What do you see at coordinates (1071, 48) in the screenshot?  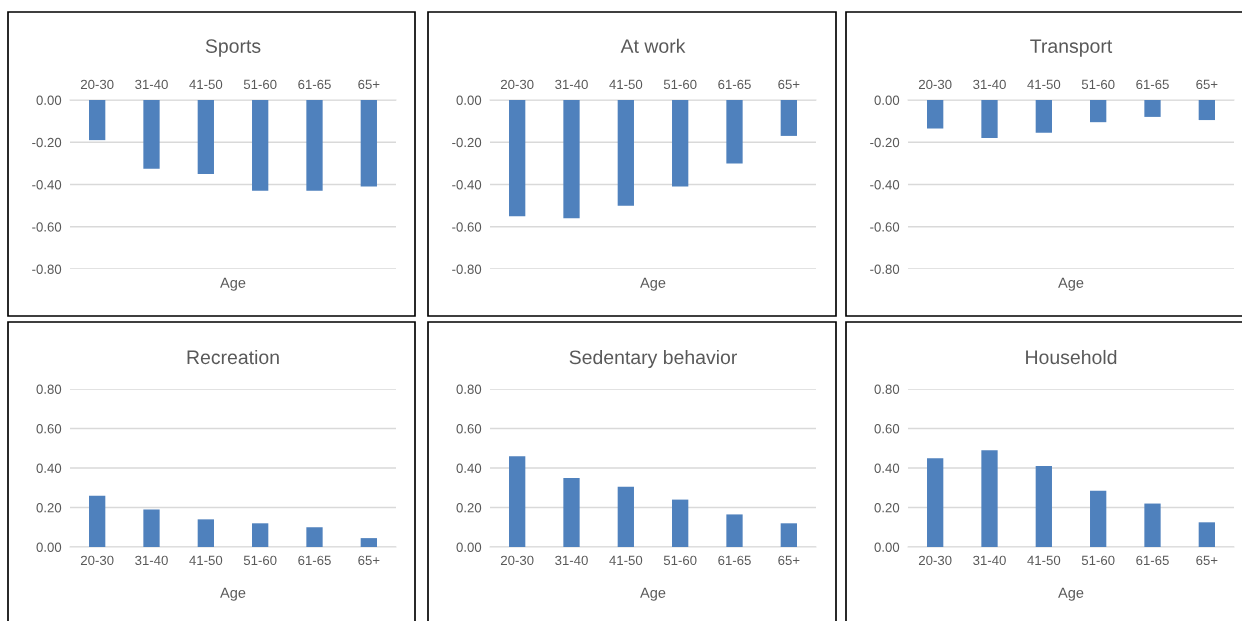 I see `chart-title: Transport` at bounding box center [1071, 48].